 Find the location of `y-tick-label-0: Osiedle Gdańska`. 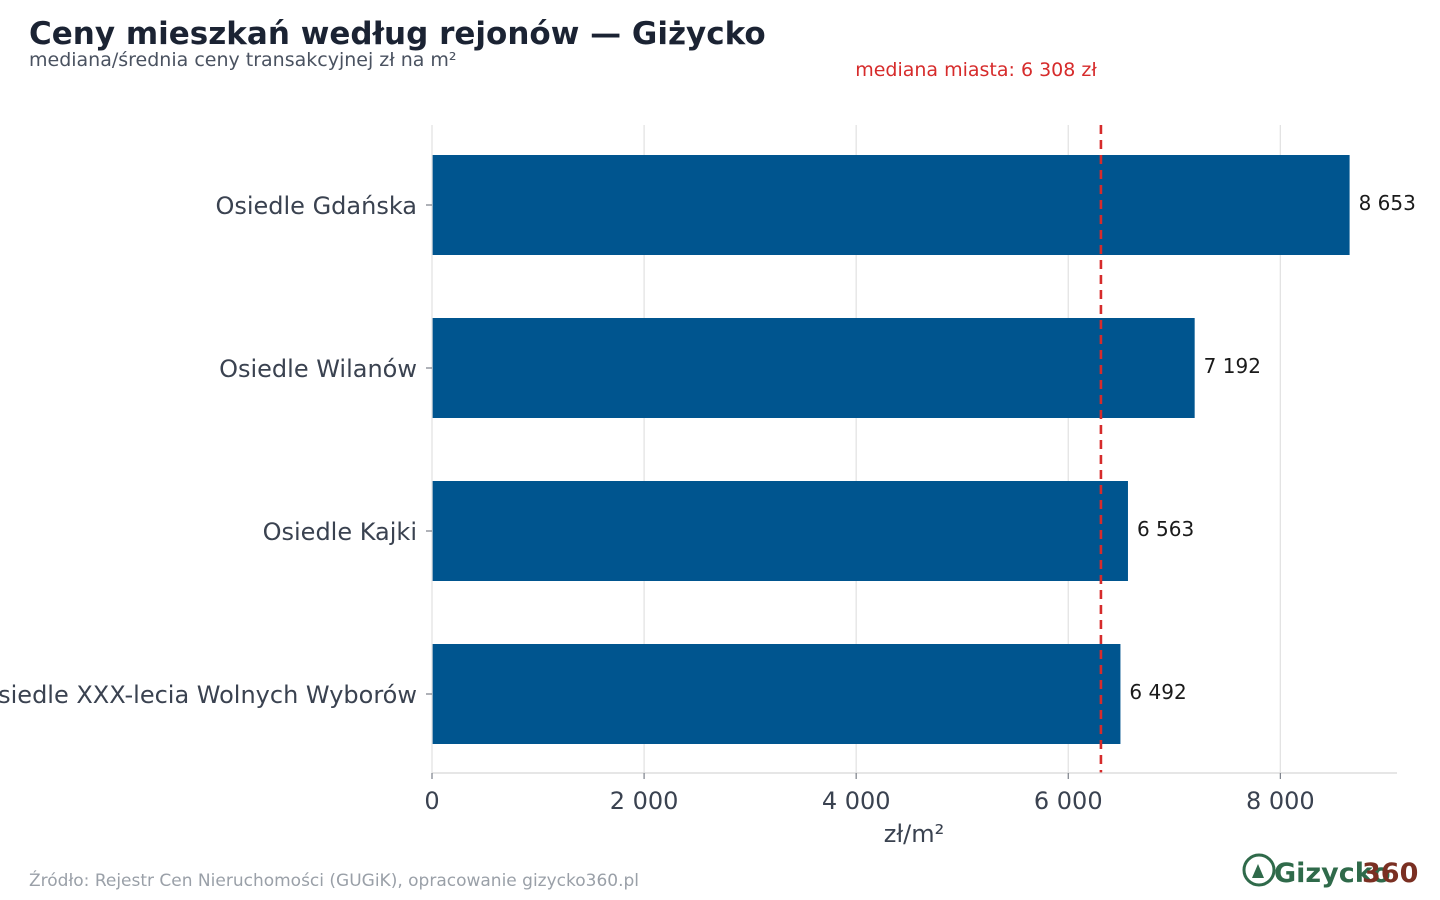

y-tick-label-0: Osiedle Gdańska is located at coordinates (316, 206).